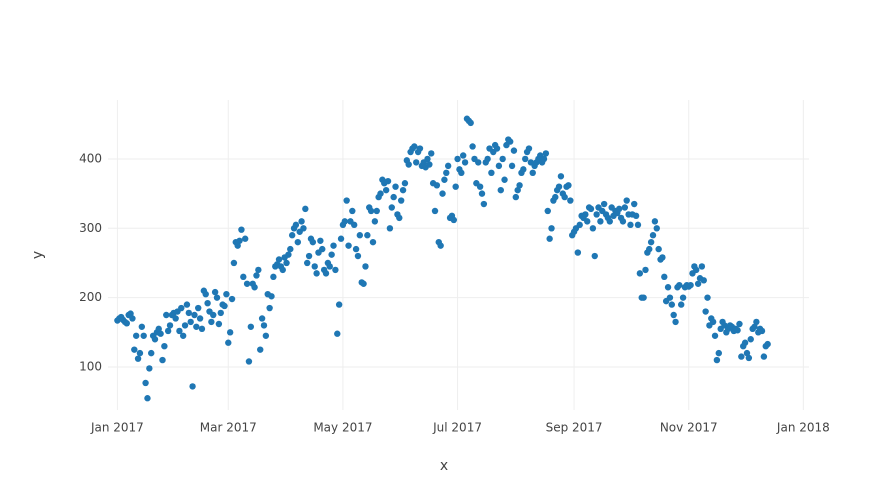 The height and width of the screenshot is (499, 889). I want to click on x-tick-label: Sep 2017, so click(574, 428).